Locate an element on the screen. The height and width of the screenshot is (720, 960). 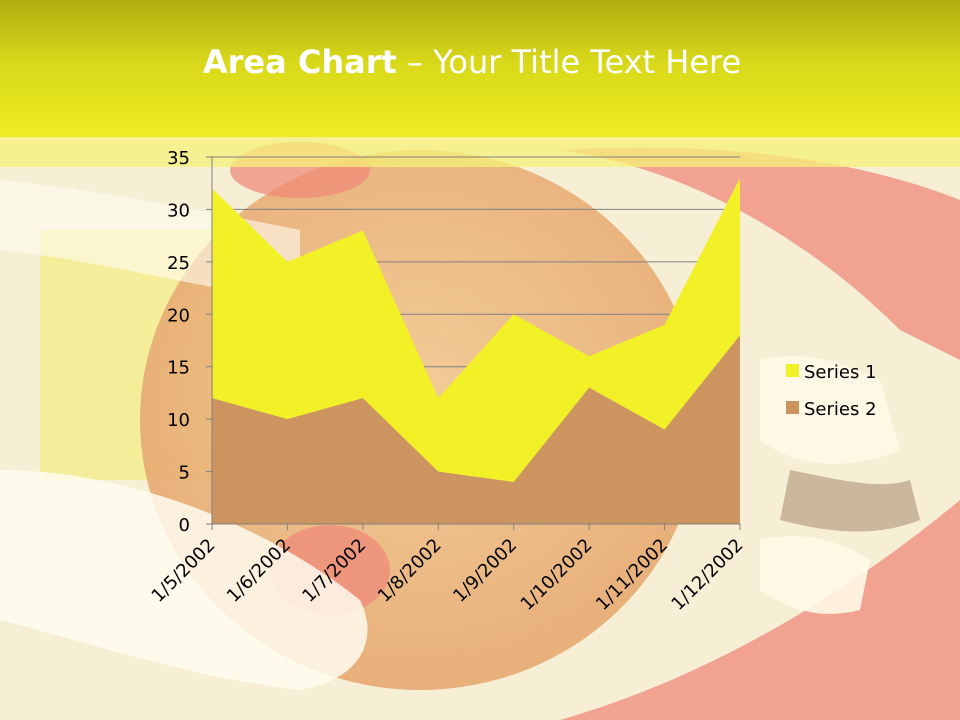
x-tick-label: 1/5/2002 is located at coordinates (184, 571).